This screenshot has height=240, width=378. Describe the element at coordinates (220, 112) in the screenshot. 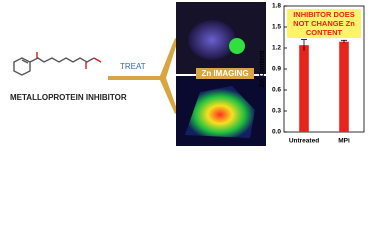

I see `cell-heatmap` at that location.